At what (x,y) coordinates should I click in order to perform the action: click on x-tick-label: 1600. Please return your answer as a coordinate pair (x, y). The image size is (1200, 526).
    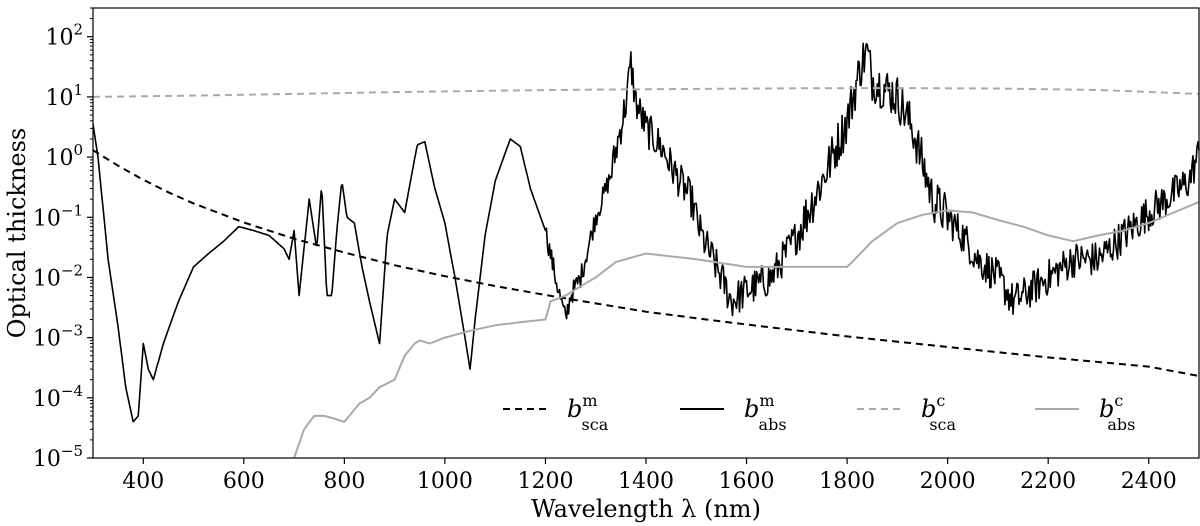
    Looking at the image, I should click on (747, 481).